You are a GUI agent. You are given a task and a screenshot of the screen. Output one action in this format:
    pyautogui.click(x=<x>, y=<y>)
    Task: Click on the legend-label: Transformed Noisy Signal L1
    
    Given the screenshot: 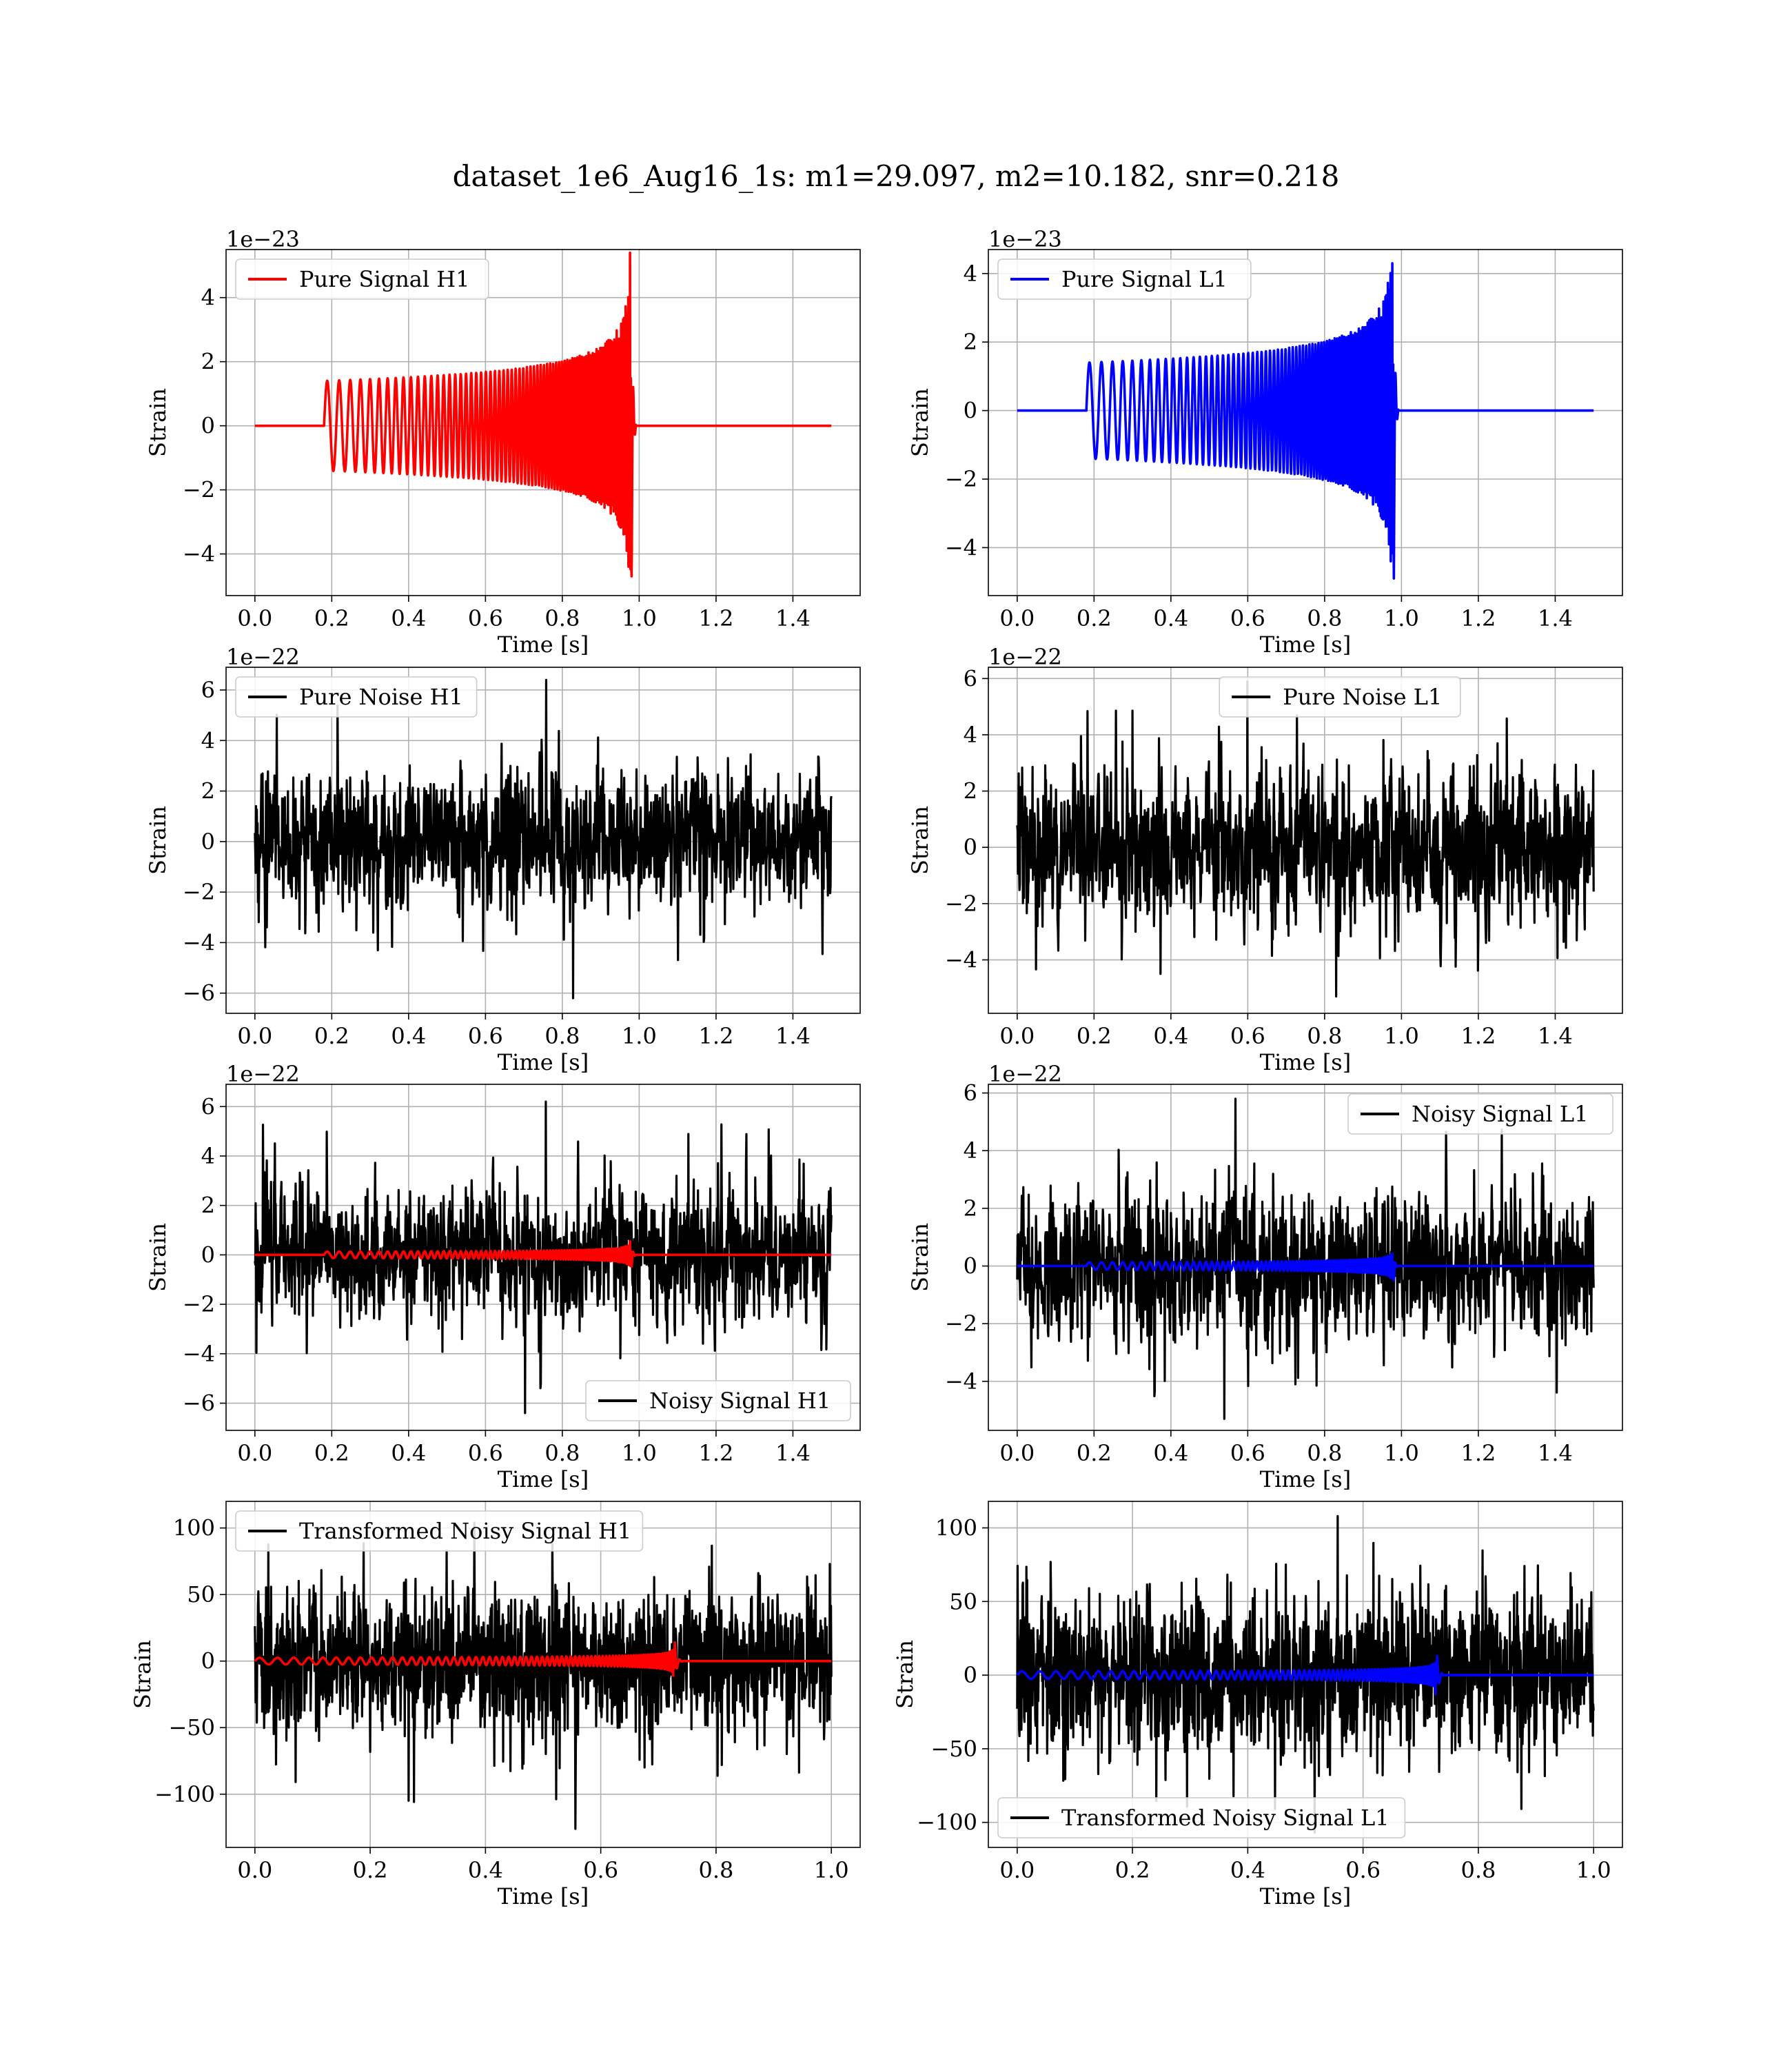 What is the action you would take?
    pyautogui.click(x=1225, y=1818)
    